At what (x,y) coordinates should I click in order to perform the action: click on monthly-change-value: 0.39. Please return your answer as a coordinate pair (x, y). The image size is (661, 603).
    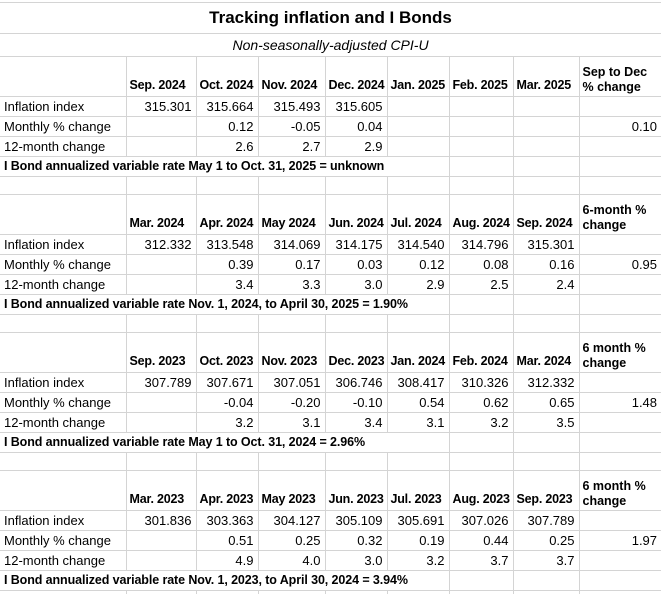
    Looking at the image, I should click on (227, 264).